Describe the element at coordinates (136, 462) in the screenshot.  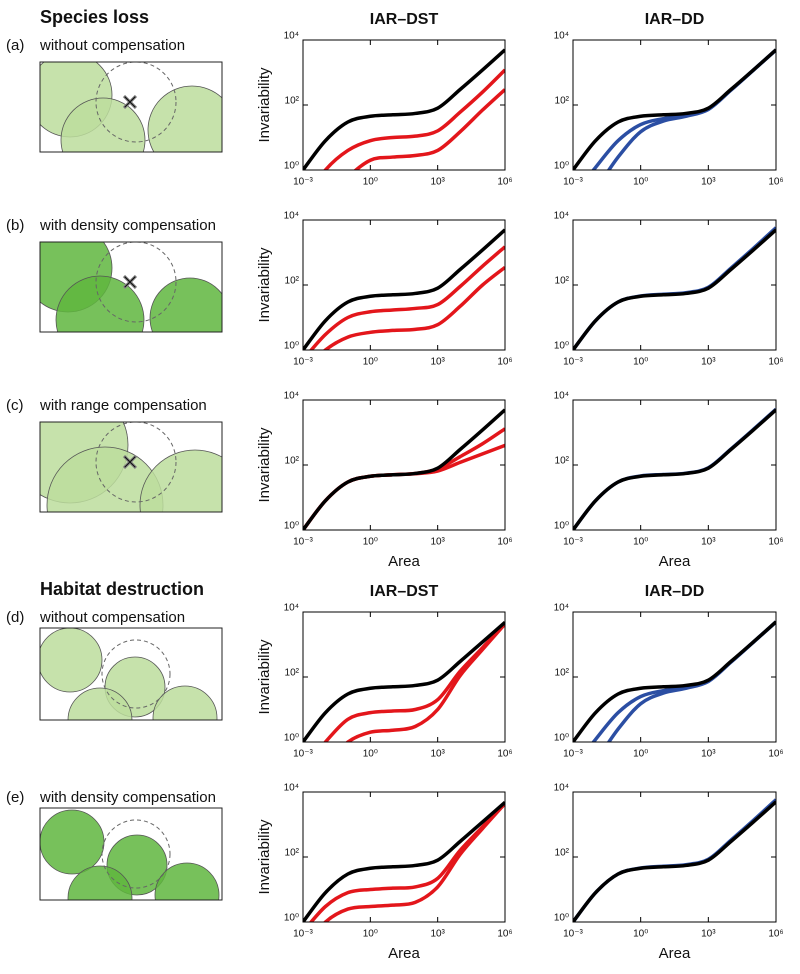
I see `focal-range` at that location.